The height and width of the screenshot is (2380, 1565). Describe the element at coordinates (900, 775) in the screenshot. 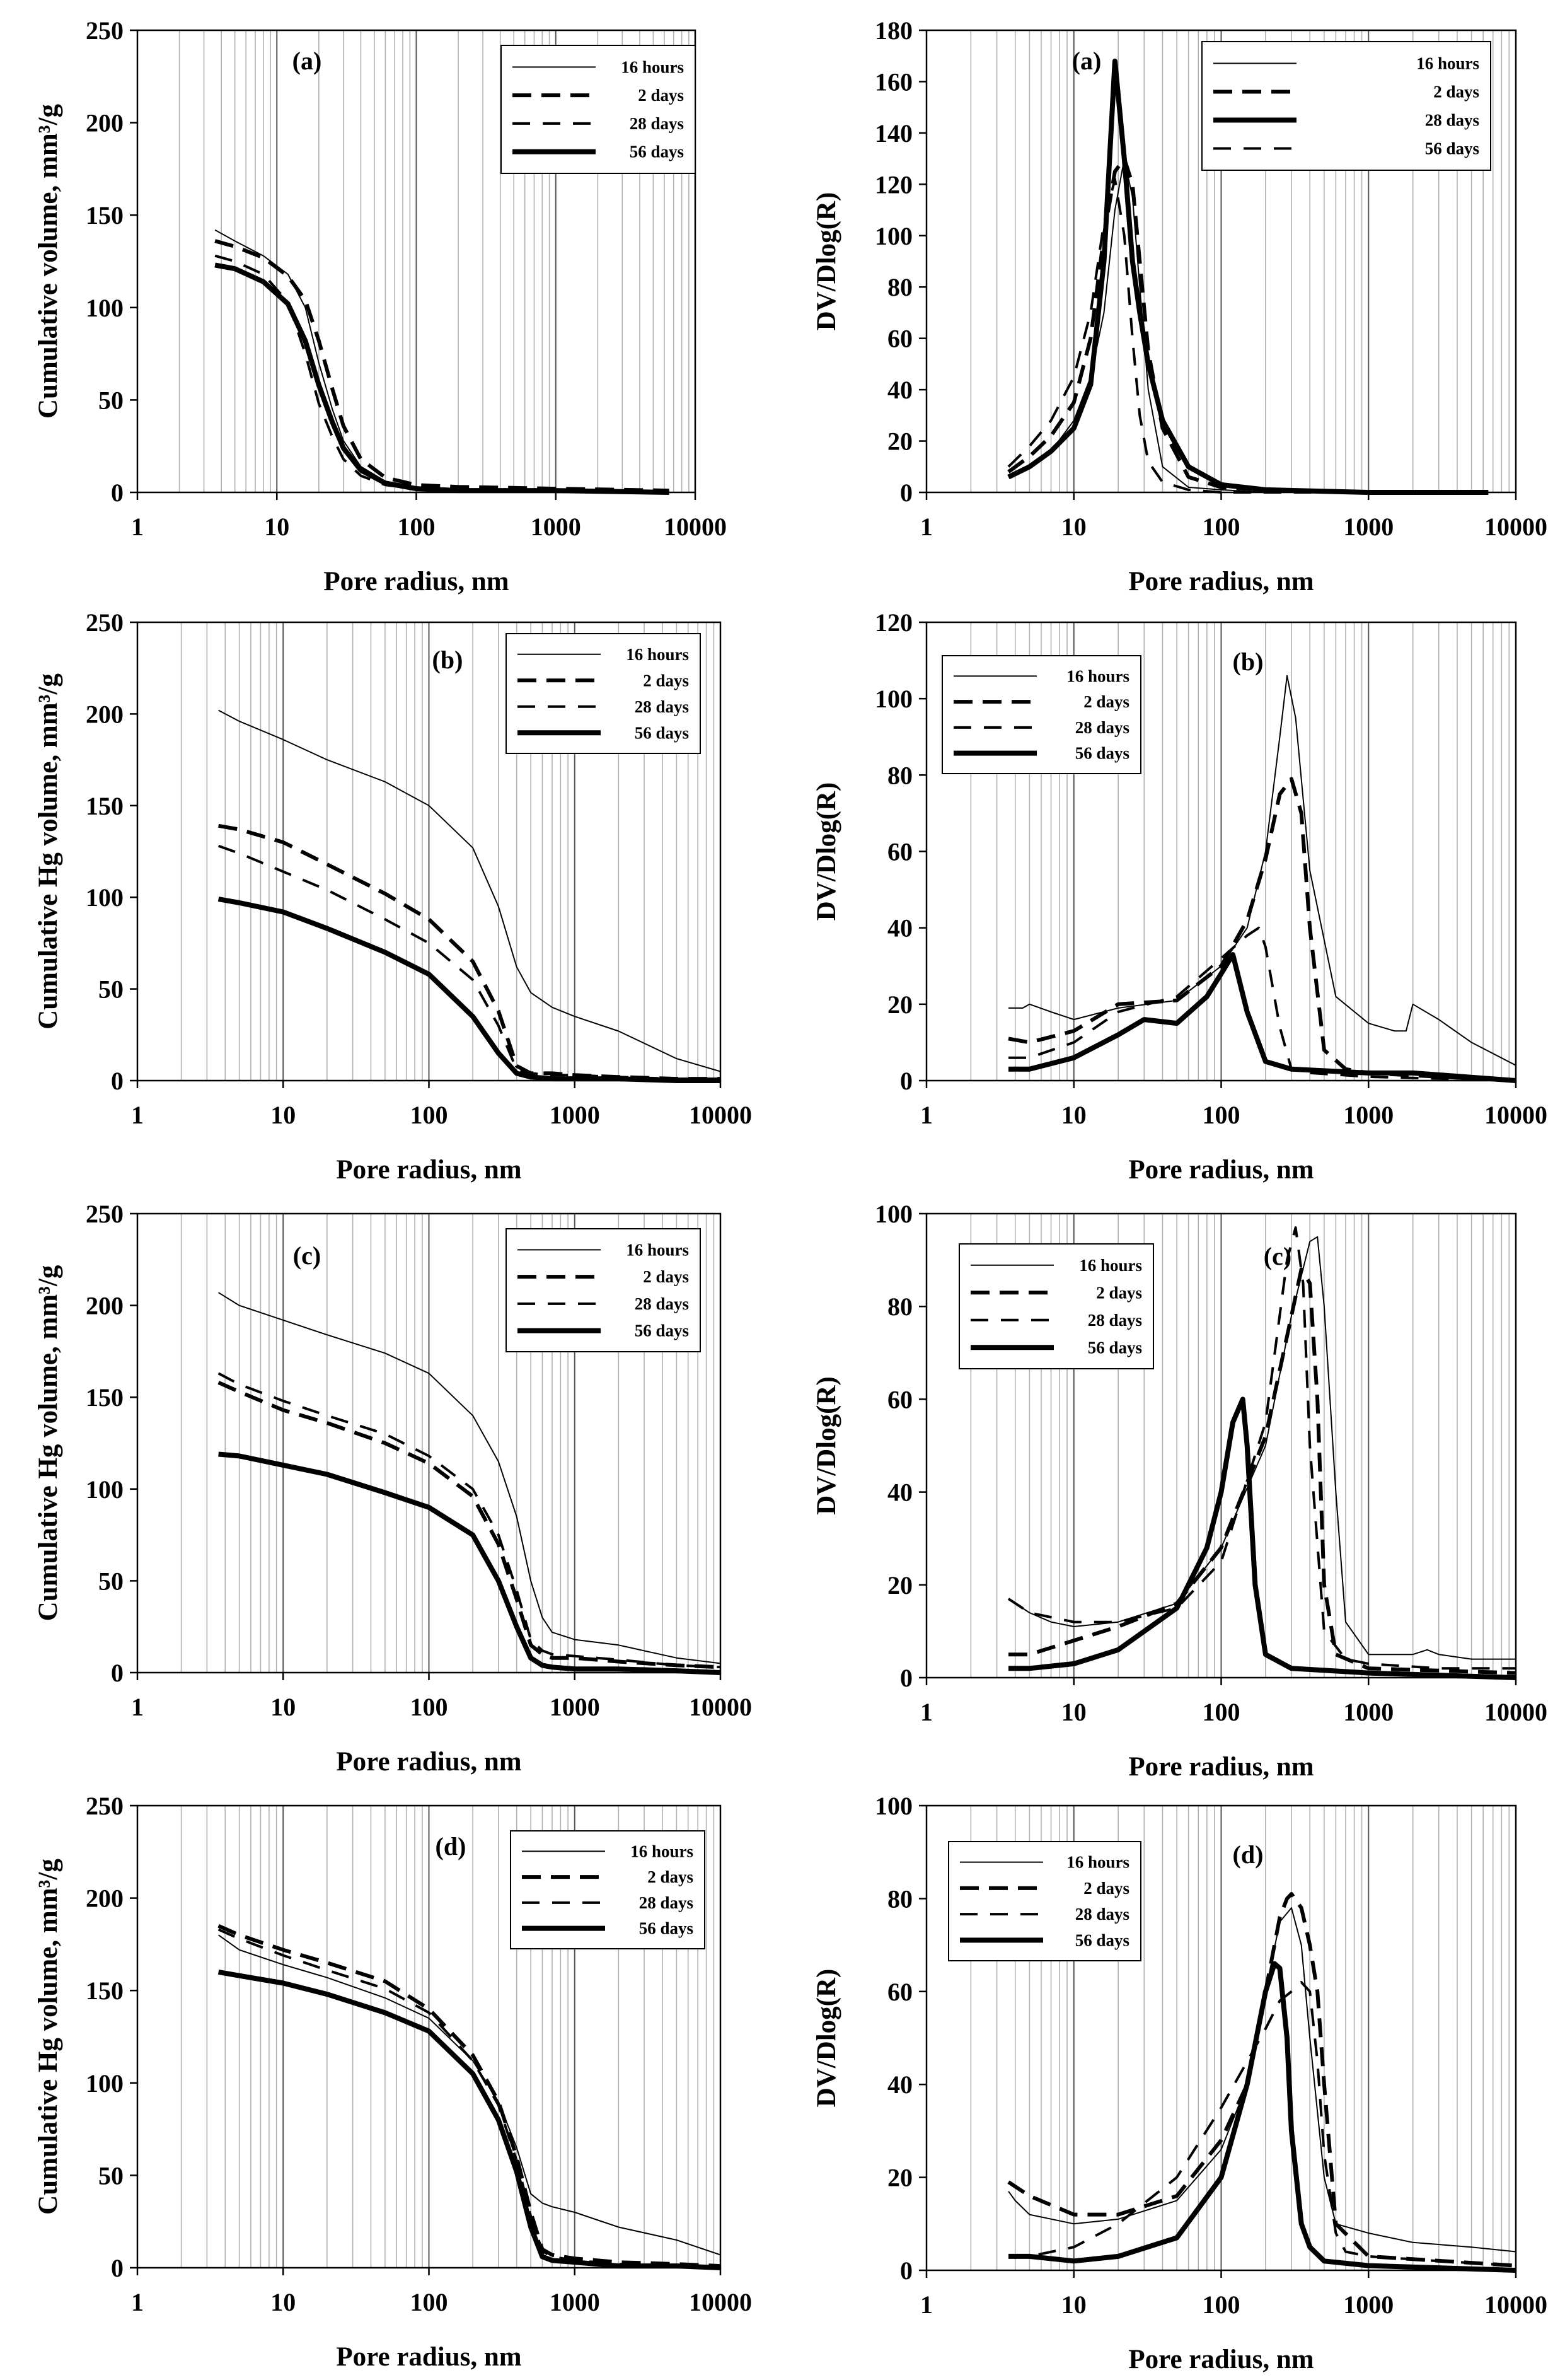

I see `y-tick-label: 80` at that location.